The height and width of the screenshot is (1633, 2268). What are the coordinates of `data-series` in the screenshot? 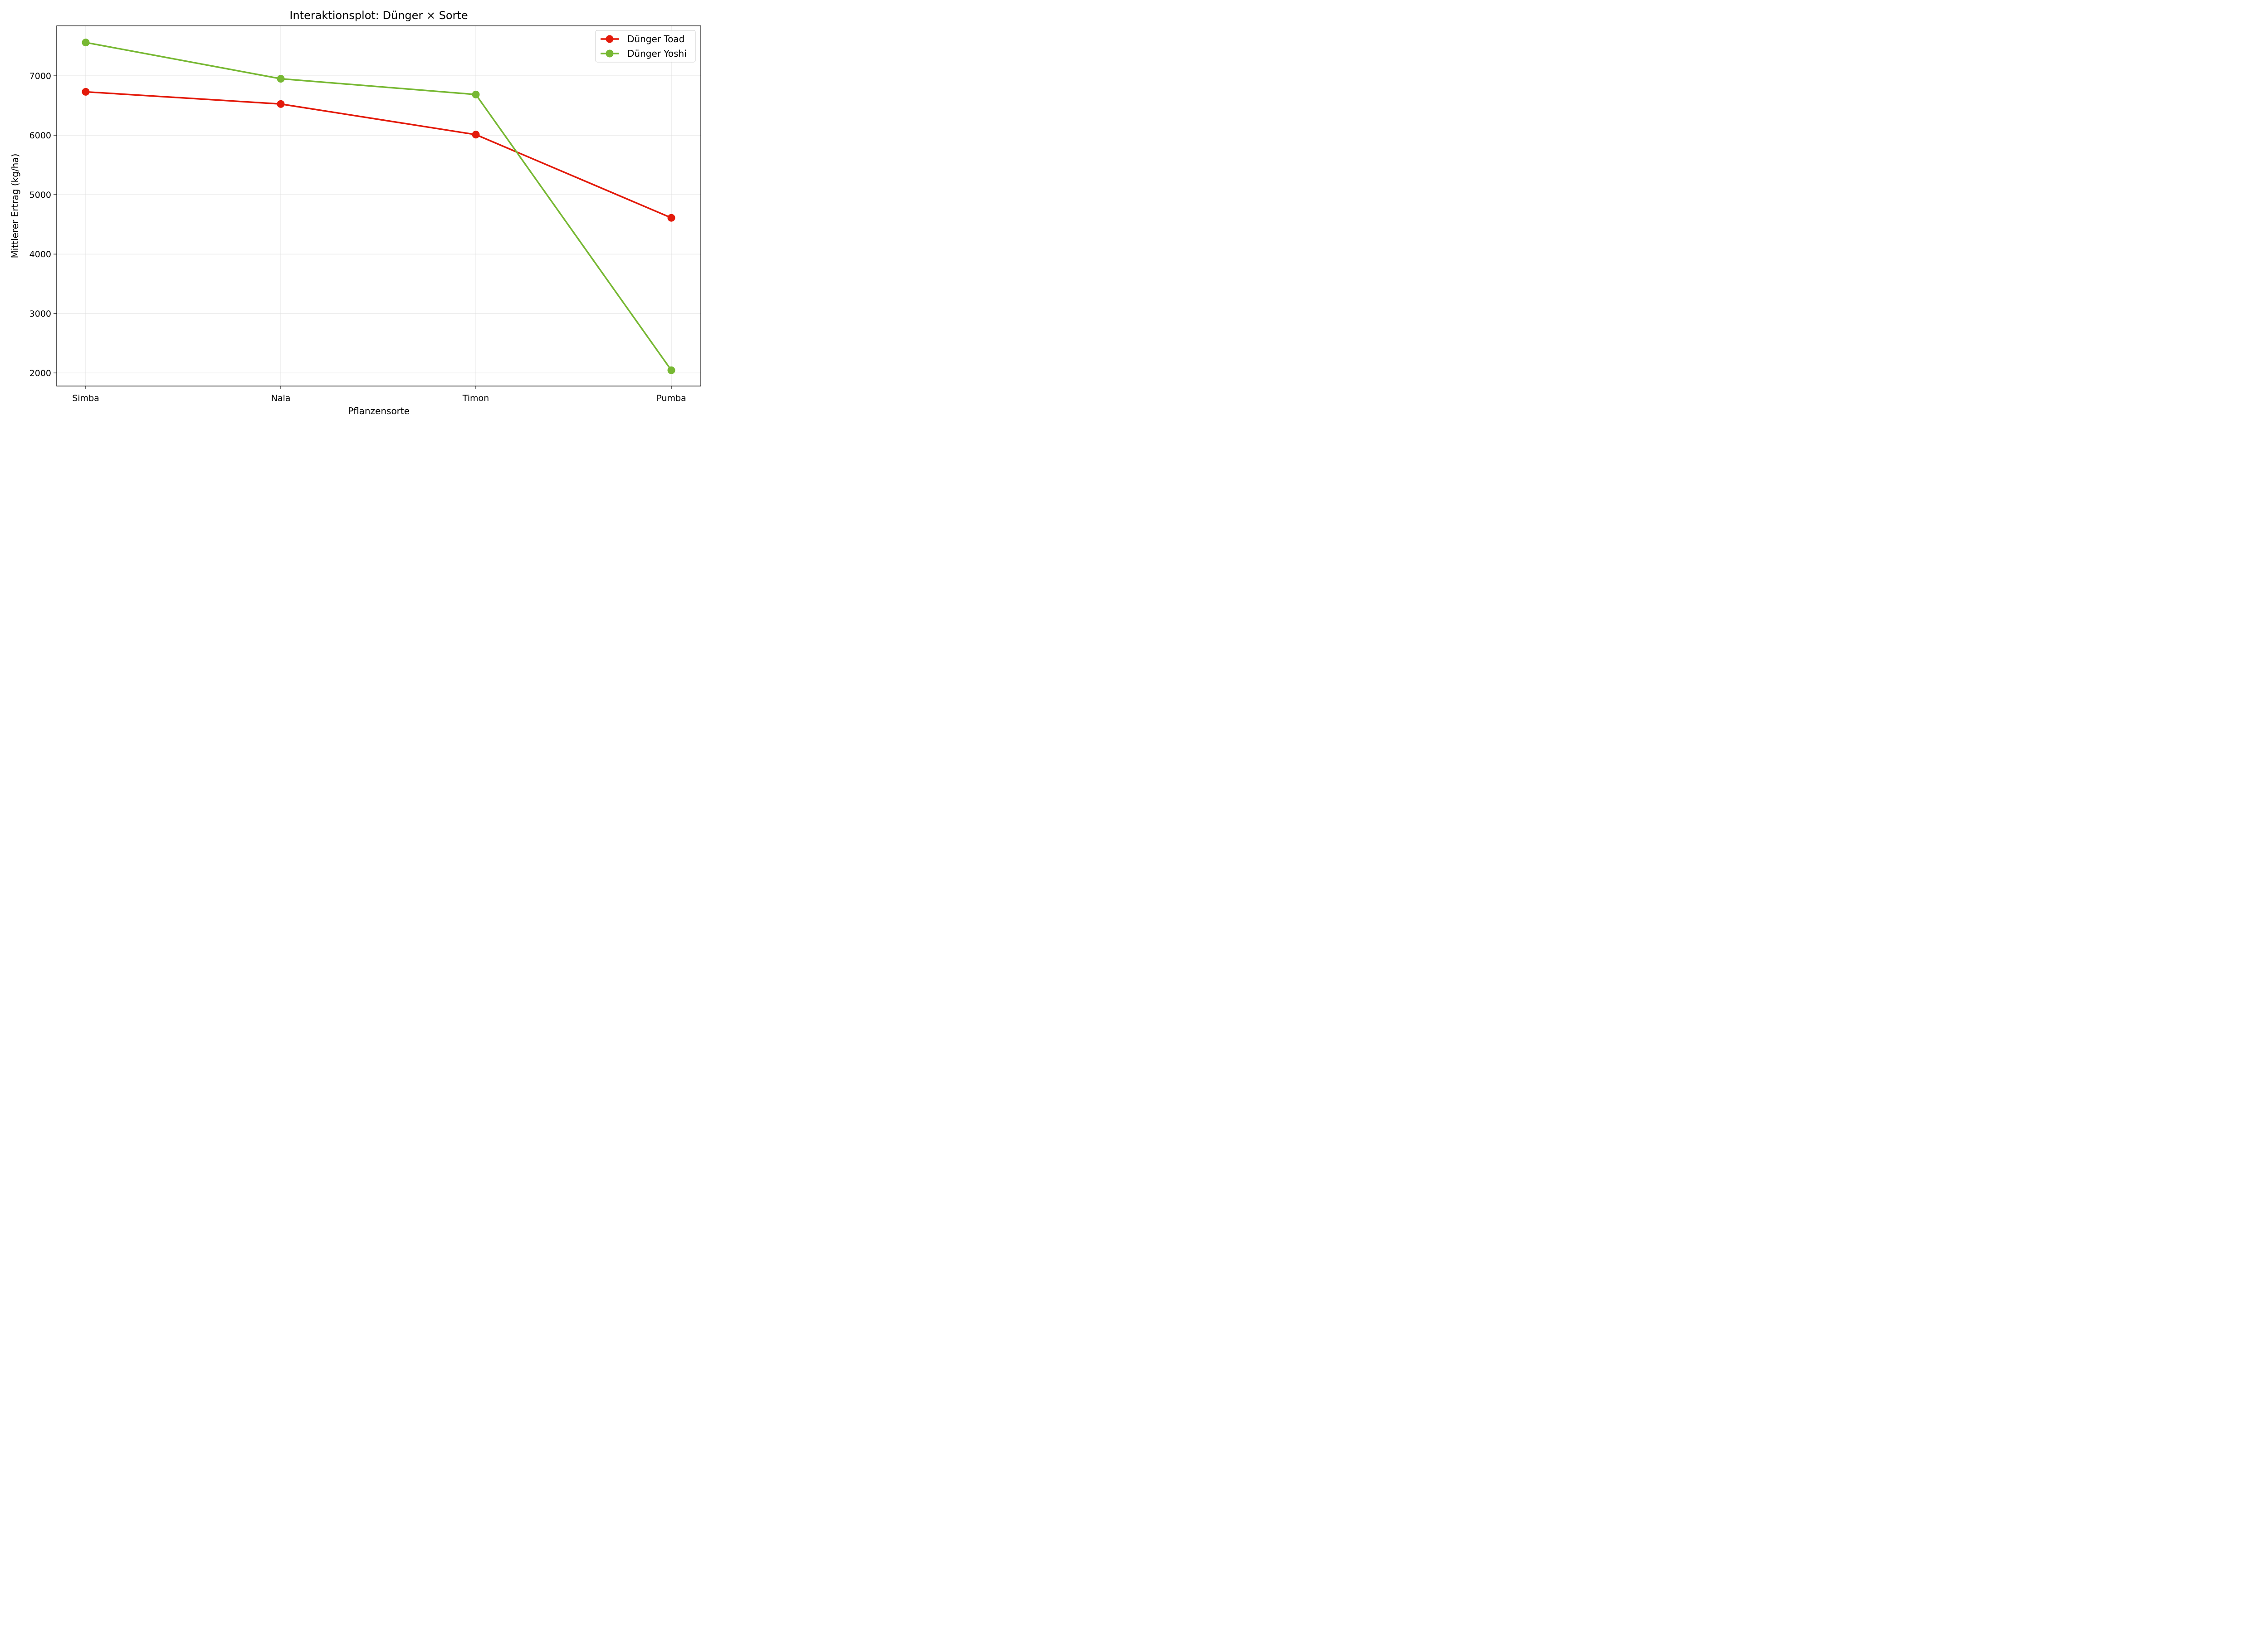 It's located at (379, 206).